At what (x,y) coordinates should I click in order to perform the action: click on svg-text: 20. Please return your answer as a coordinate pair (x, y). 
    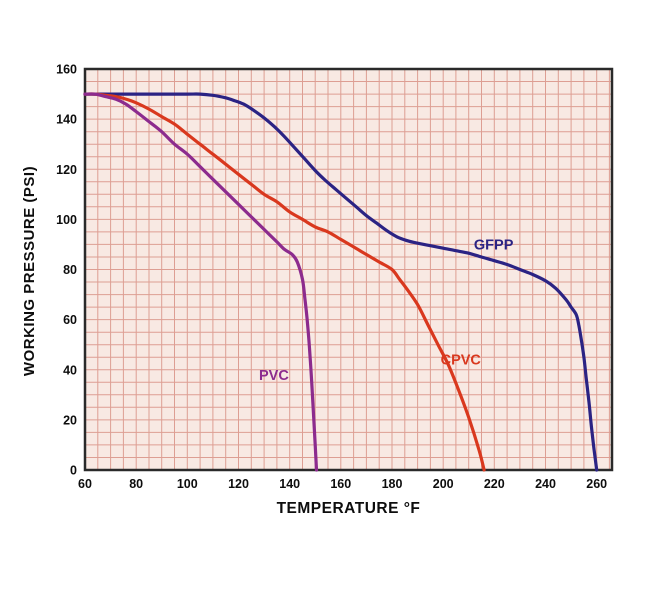
    Looking at the image, I should click on (70, 420).